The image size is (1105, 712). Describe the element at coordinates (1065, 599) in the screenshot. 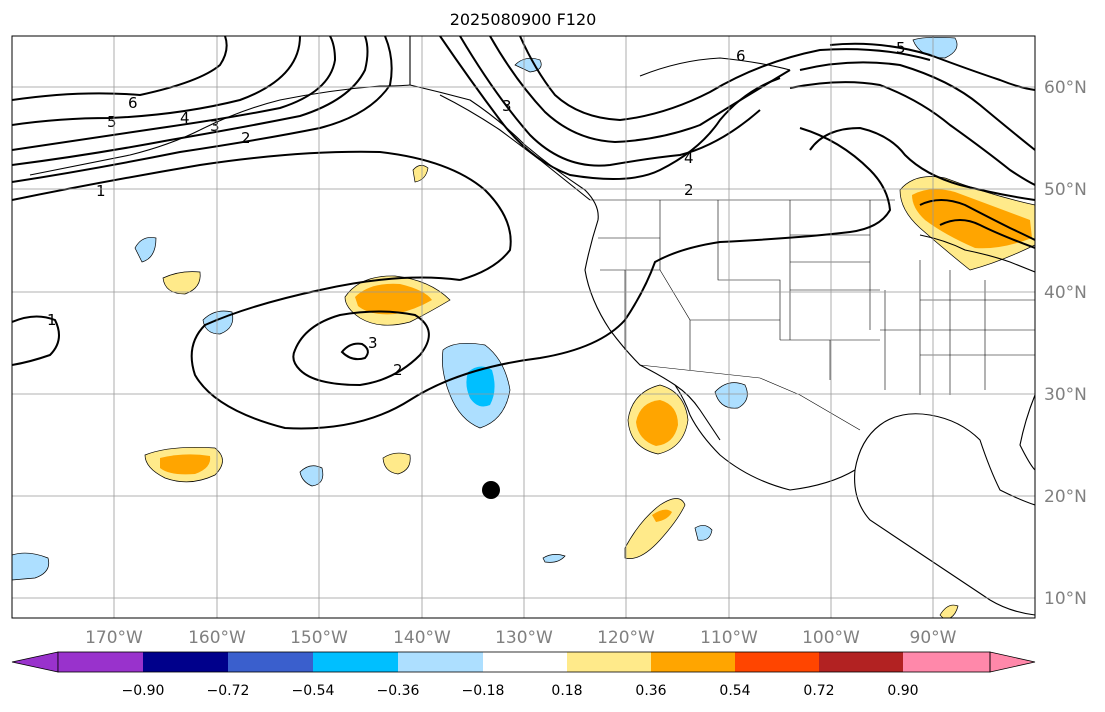

I see `lat-label: 10°N` at that location.